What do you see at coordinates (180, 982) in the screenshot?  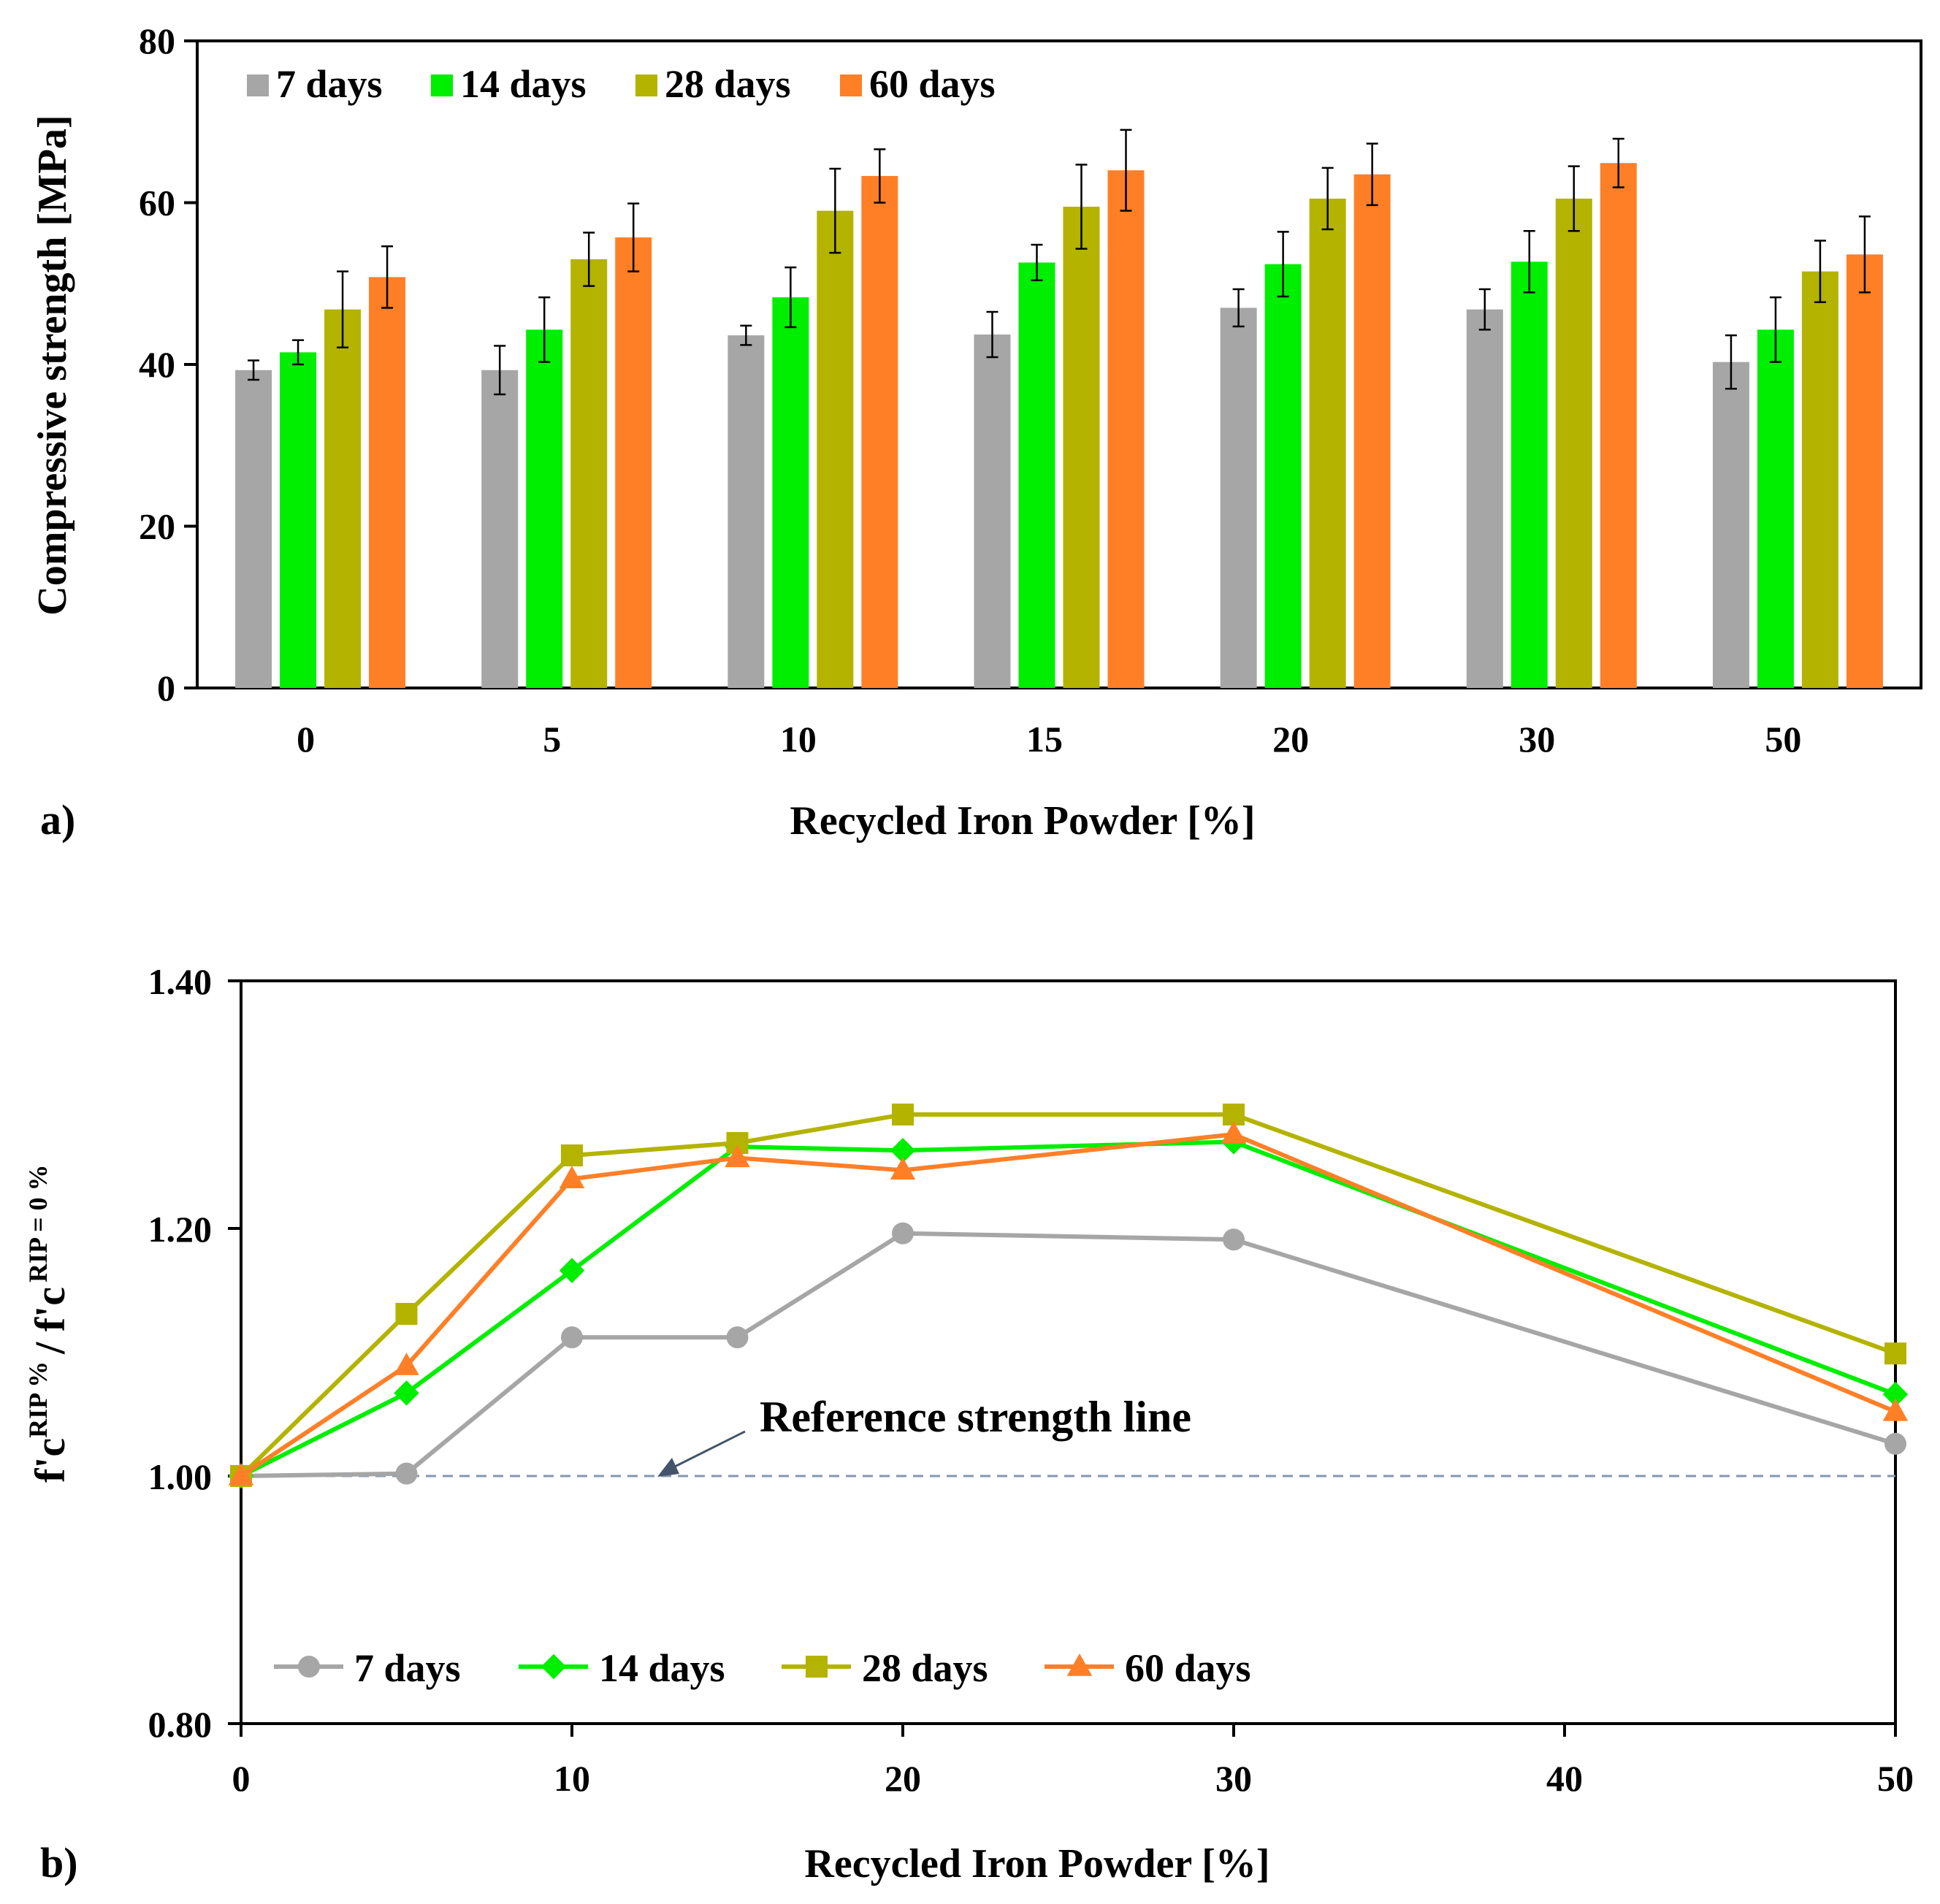 I see `y-tick-label: 1.40` at bounding box center [180, 982].